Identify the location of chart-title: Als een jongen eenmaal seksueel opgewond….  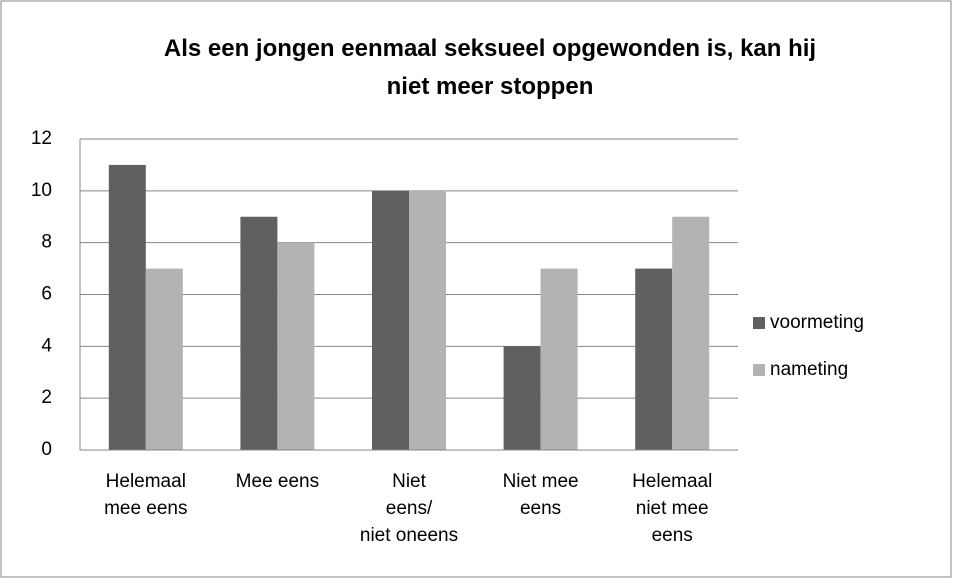
(490, 67).